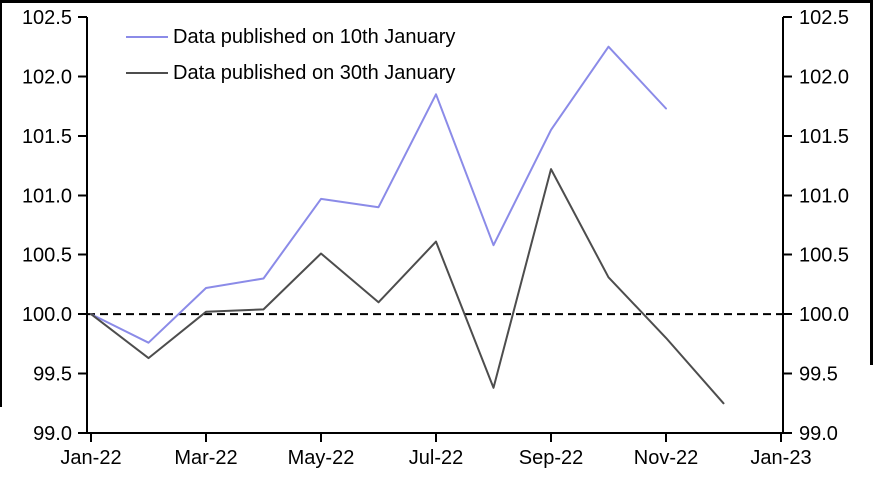  I want to click on y-tick-label-left: 100.5, so click(47, 256).